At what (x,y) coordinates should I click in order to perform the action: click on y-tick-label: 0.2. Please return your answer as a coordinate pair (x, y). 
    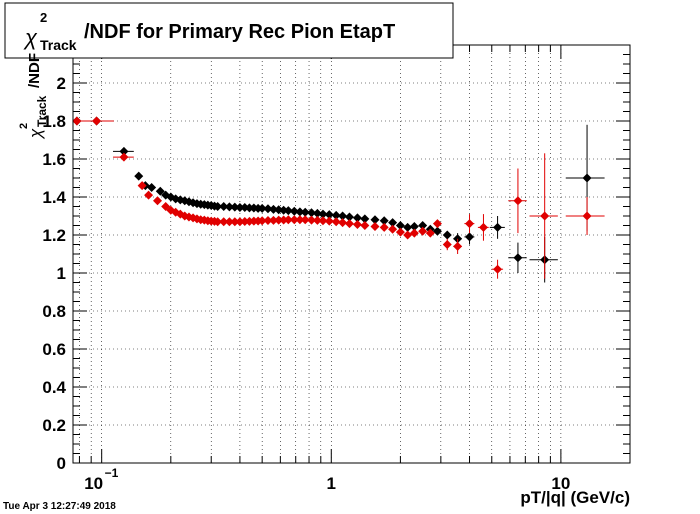
    Looking at the image, I should click on (54, 425).